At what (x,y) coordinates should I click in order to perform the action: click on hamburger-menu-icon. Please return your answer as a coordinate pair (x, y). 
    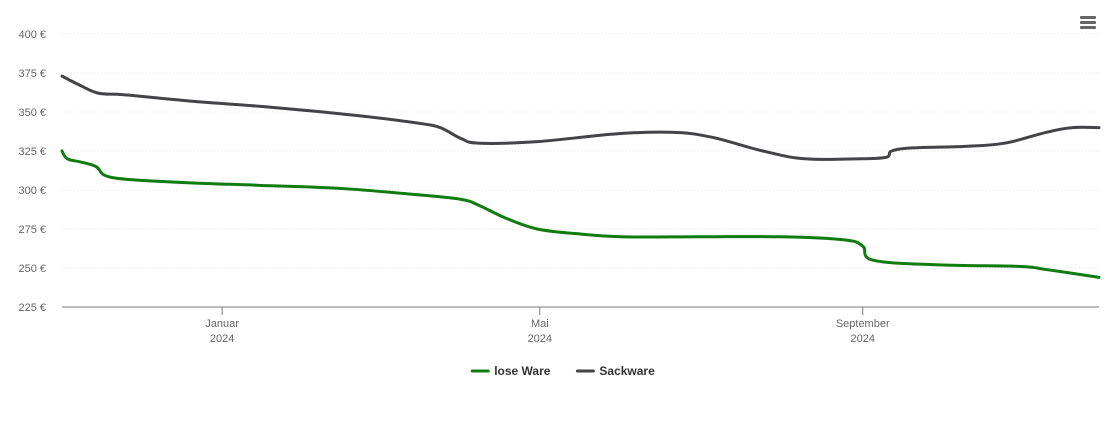
    Looking at the image, I should click on (1088, 22).